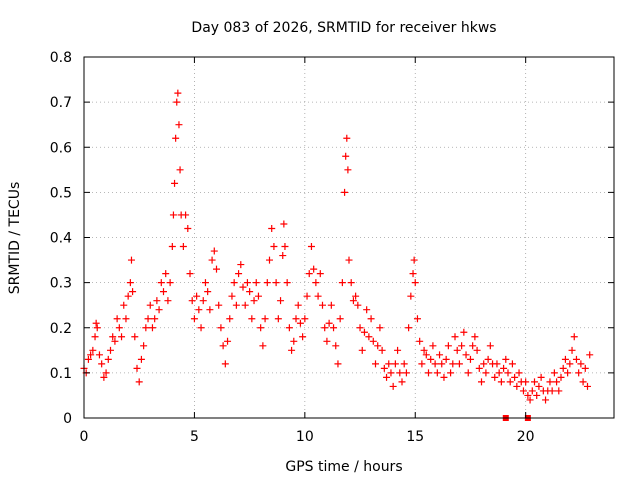 This screenshot has height=480, width=640. I want to click on y-tick-label: 0.2, so click(61, 329).